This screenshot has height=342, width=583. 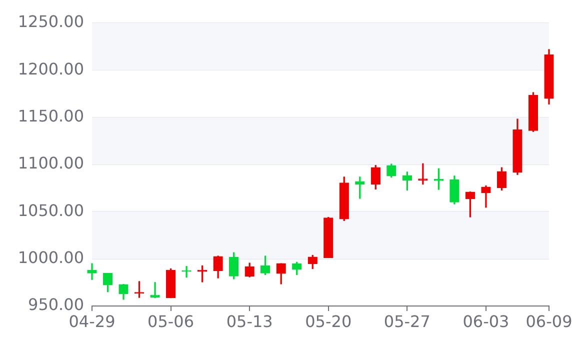 What do you see at coordinates (486, 321) in the screenshot?
I see `x-tick-label: 06-03` at bounding box center [486, 321].